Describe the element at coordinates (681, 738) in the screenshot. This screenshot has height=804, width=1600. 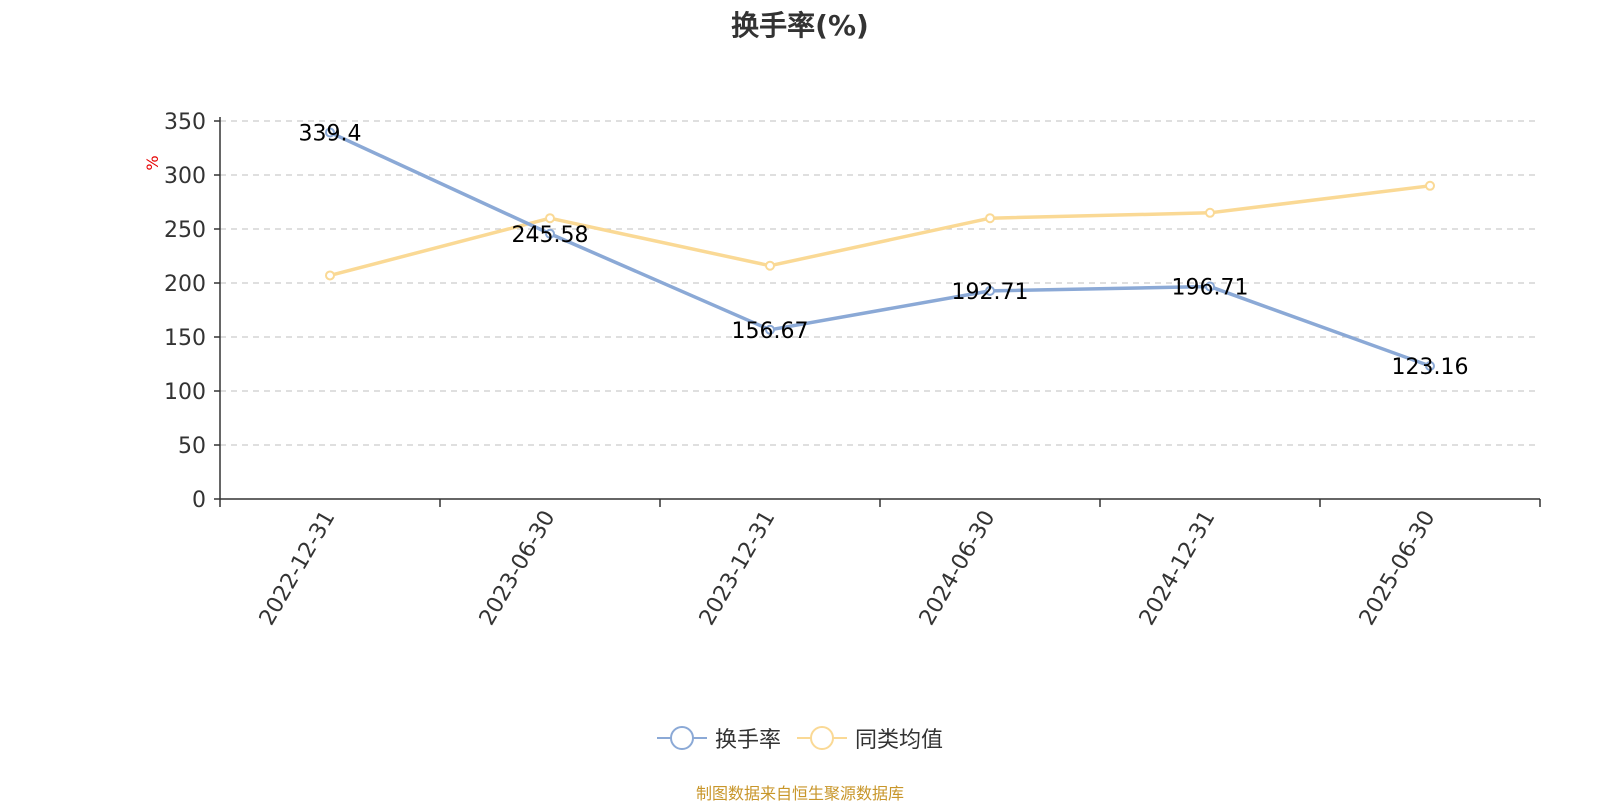
I see `legend-marker-turnover-icon` at that location.